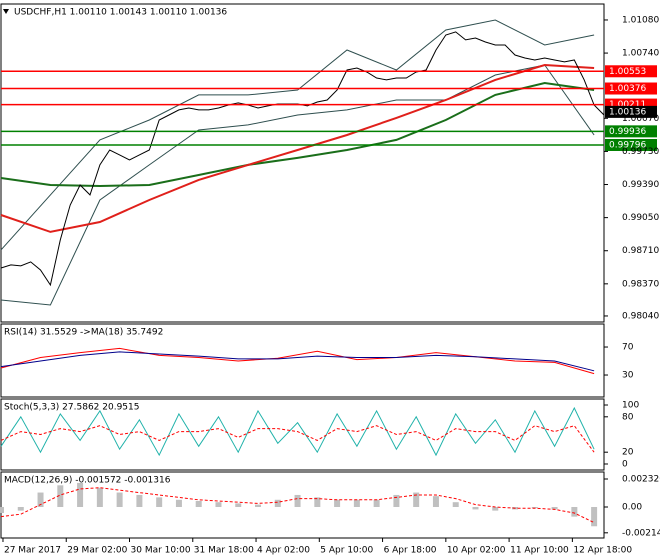  I want to click on level-label: 1.00376, so click(627, 89).